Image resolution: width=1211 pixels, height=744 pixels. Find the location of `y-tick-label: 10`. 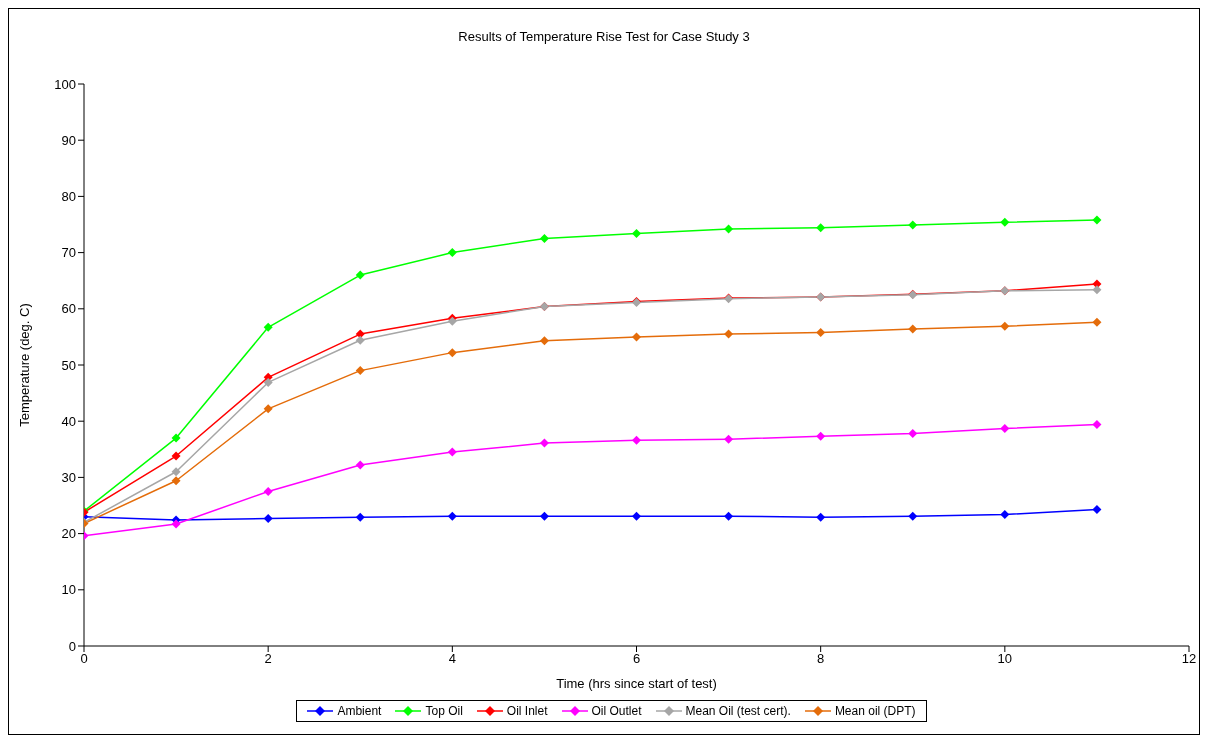

y-tick-label: 10 is located at coordinates (68, 590).